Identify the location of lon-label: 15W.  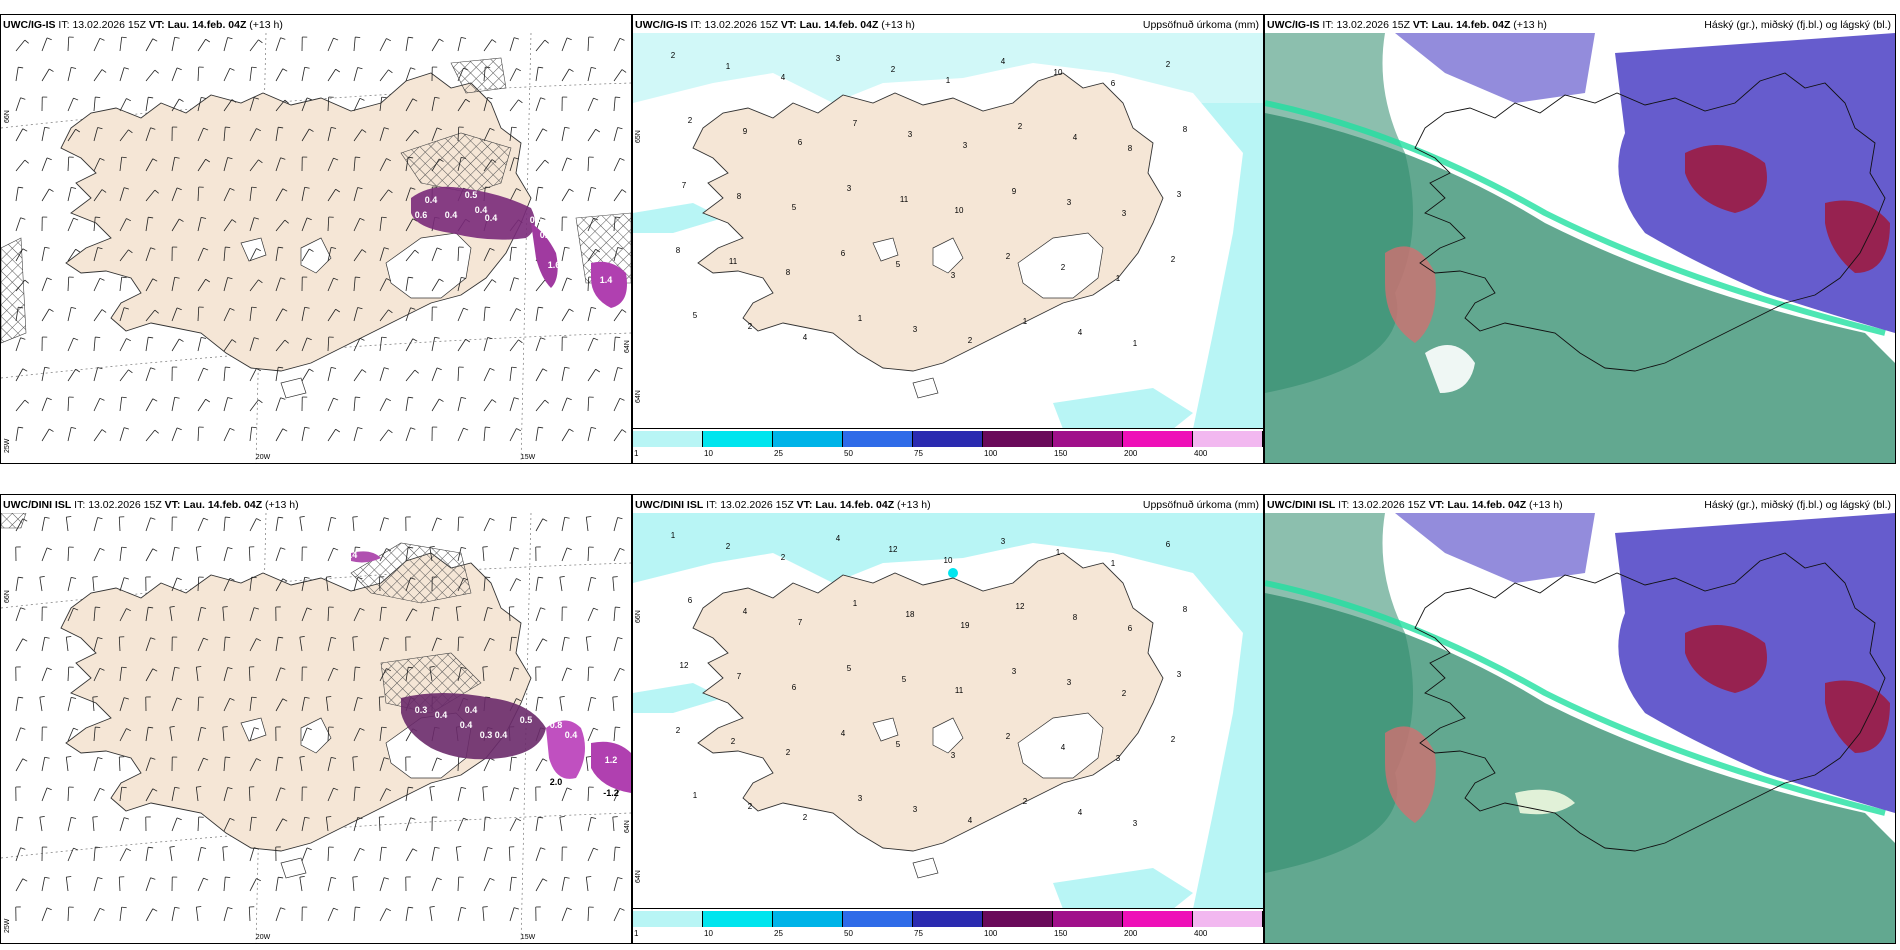
(528, 457).